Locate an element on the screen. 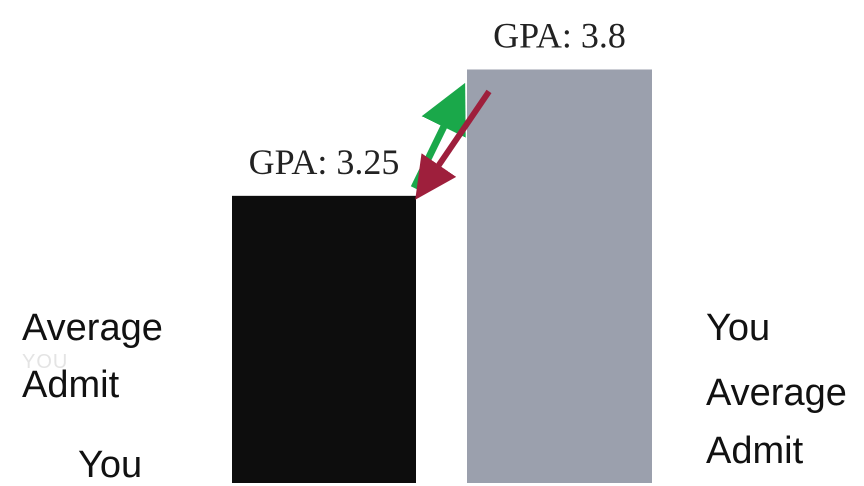 This screenshot has width=864, height=486. right-you-label: You is located at coordinates (738, 328).